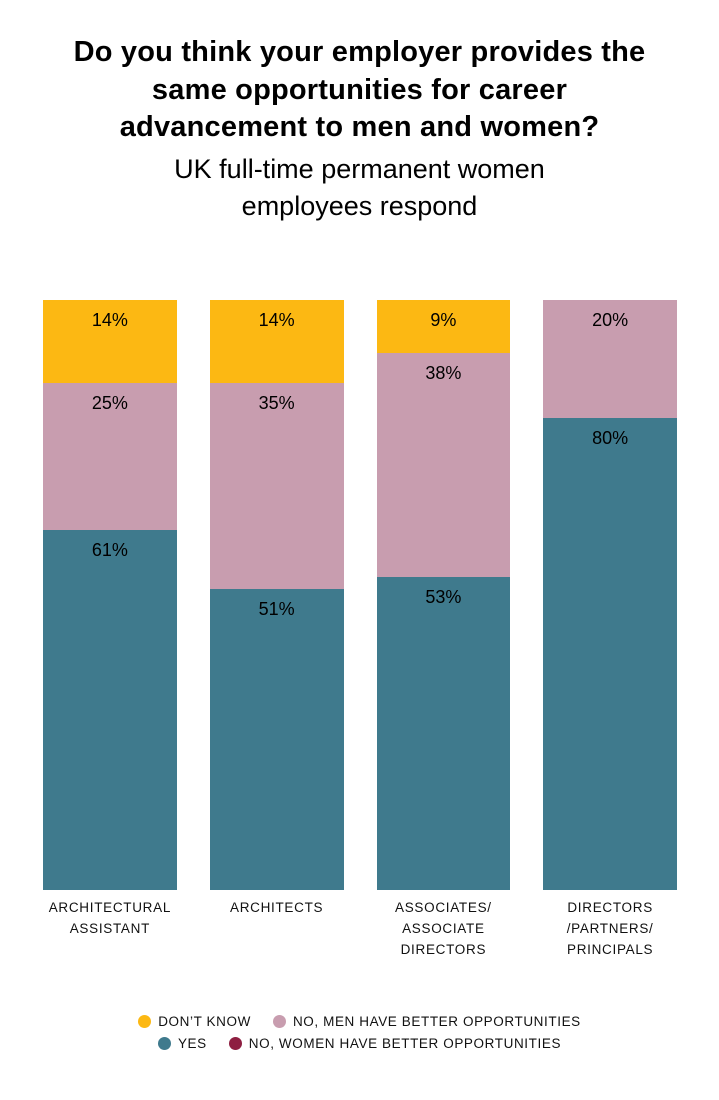  Describe the element at coordinates (204, 1021) in the screenshot. I see `legend-label: DON’T KNOW` at that location.